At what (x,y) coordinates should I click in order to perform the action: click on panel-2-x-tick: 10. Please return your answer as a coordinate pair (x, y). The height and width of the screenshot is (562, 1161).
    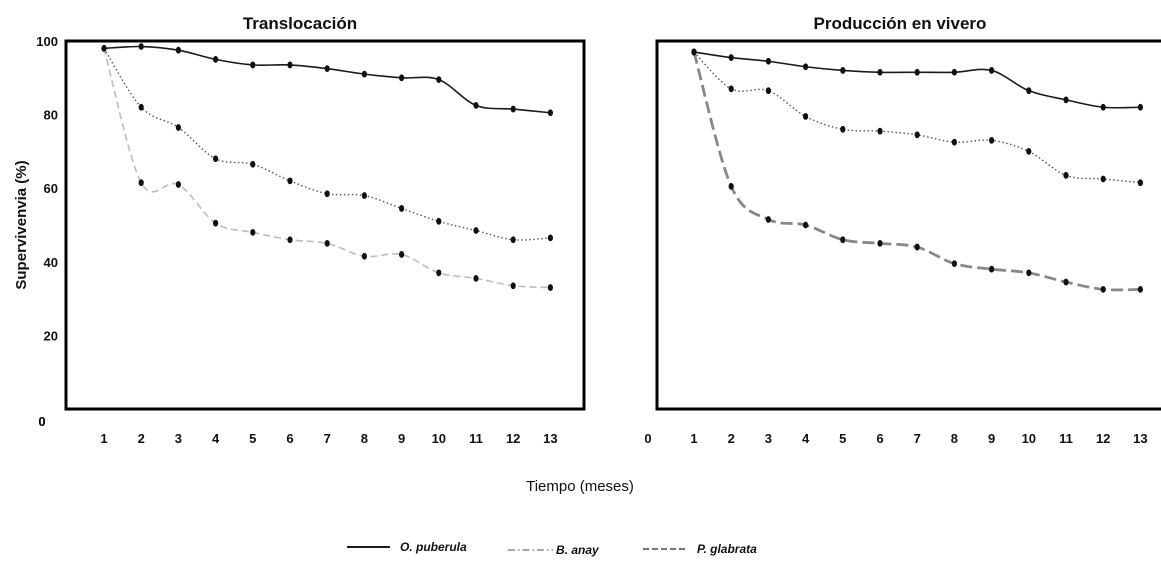
    Looking at the image, I should click on (1029, 438).